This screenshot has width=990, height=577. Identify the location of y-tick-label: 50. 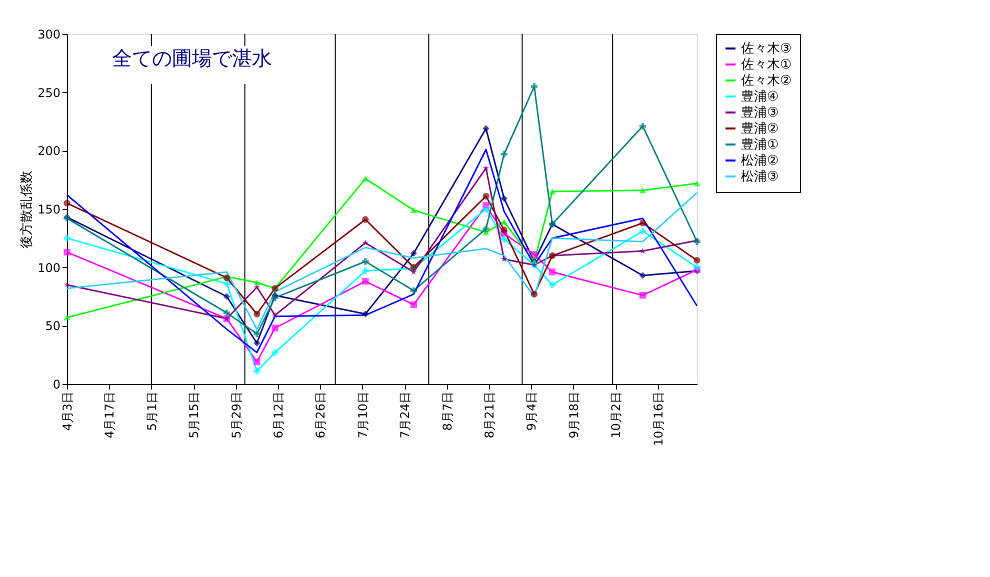
(52, 326).